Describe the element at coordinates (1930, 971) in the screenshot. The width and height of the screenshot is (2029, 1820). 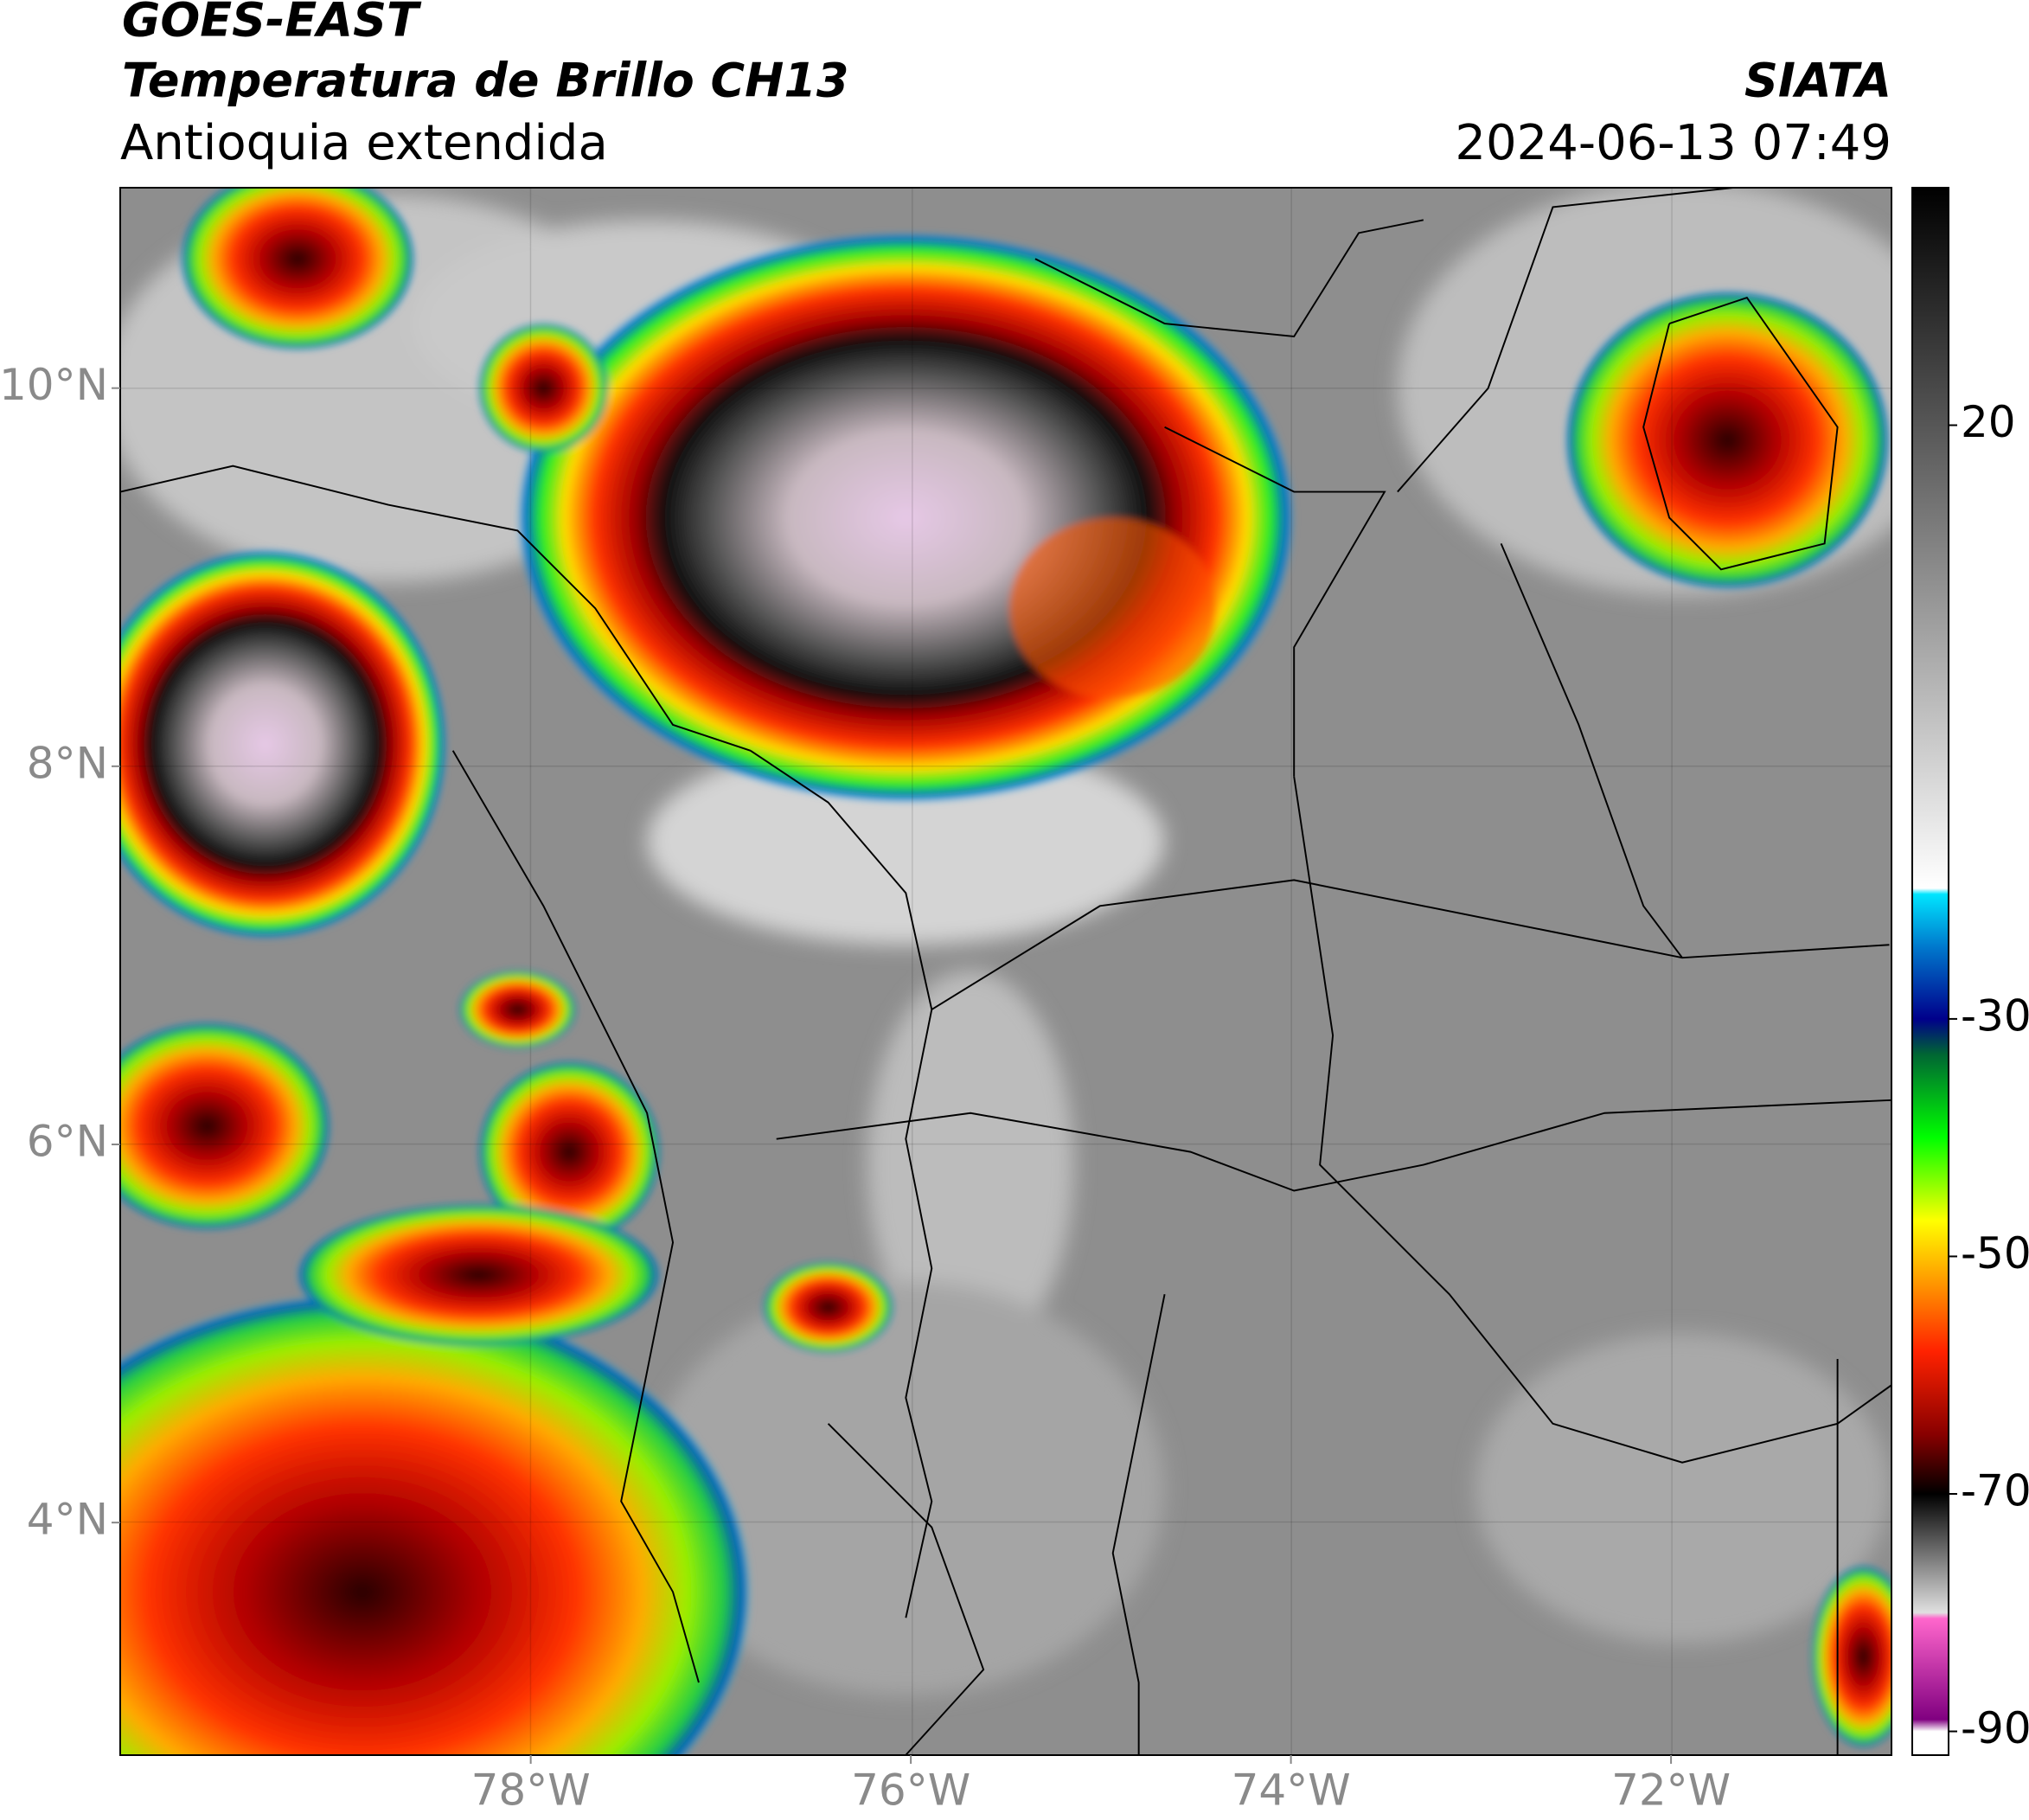
I see `colorbar` at that location.